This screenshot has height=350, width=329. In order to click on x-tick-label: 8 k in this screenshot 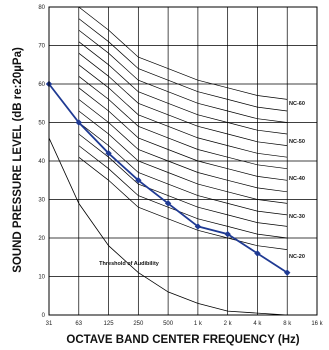, I will do `click(287, 324)`.